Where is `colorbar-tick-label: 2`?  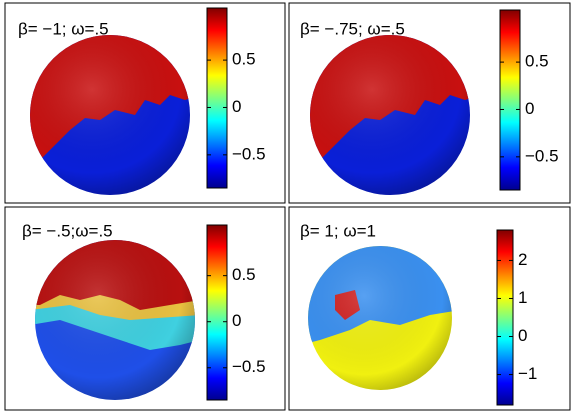 colorbar-tick-label: 2 is located at coordinates (522, 259).